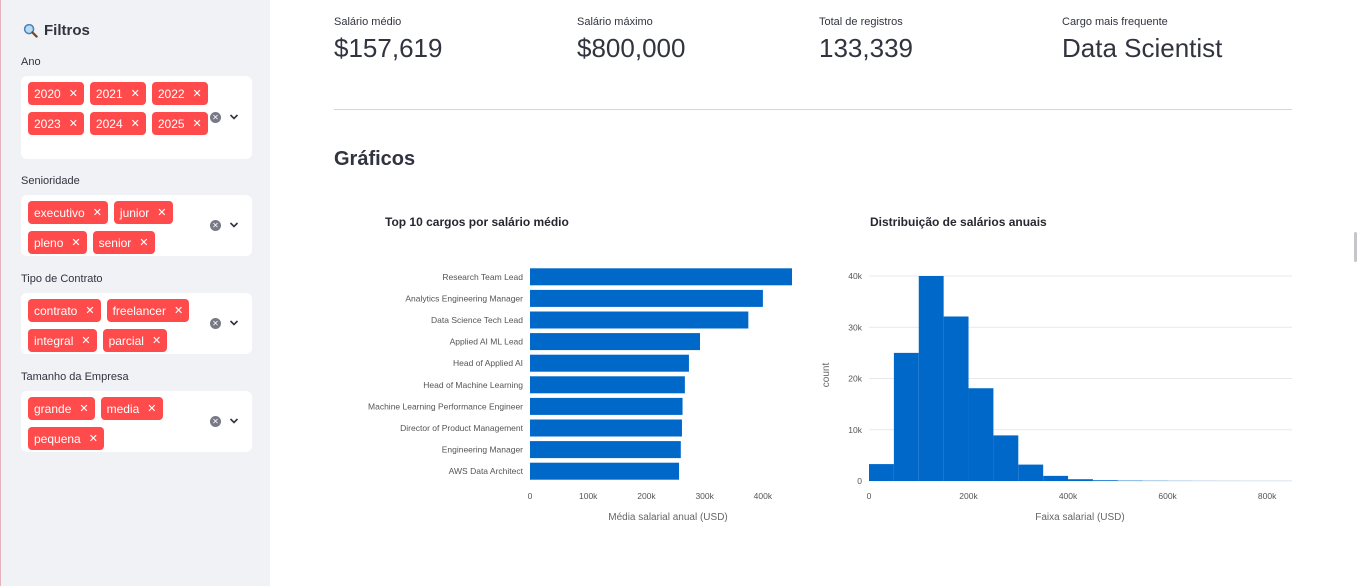 This screenshot has height=586, width=1357. What do you see at coordinates (67, 30) in the screenshot?
I see `sidebar-title-text: Filtros` at bounding box center [67, 30].